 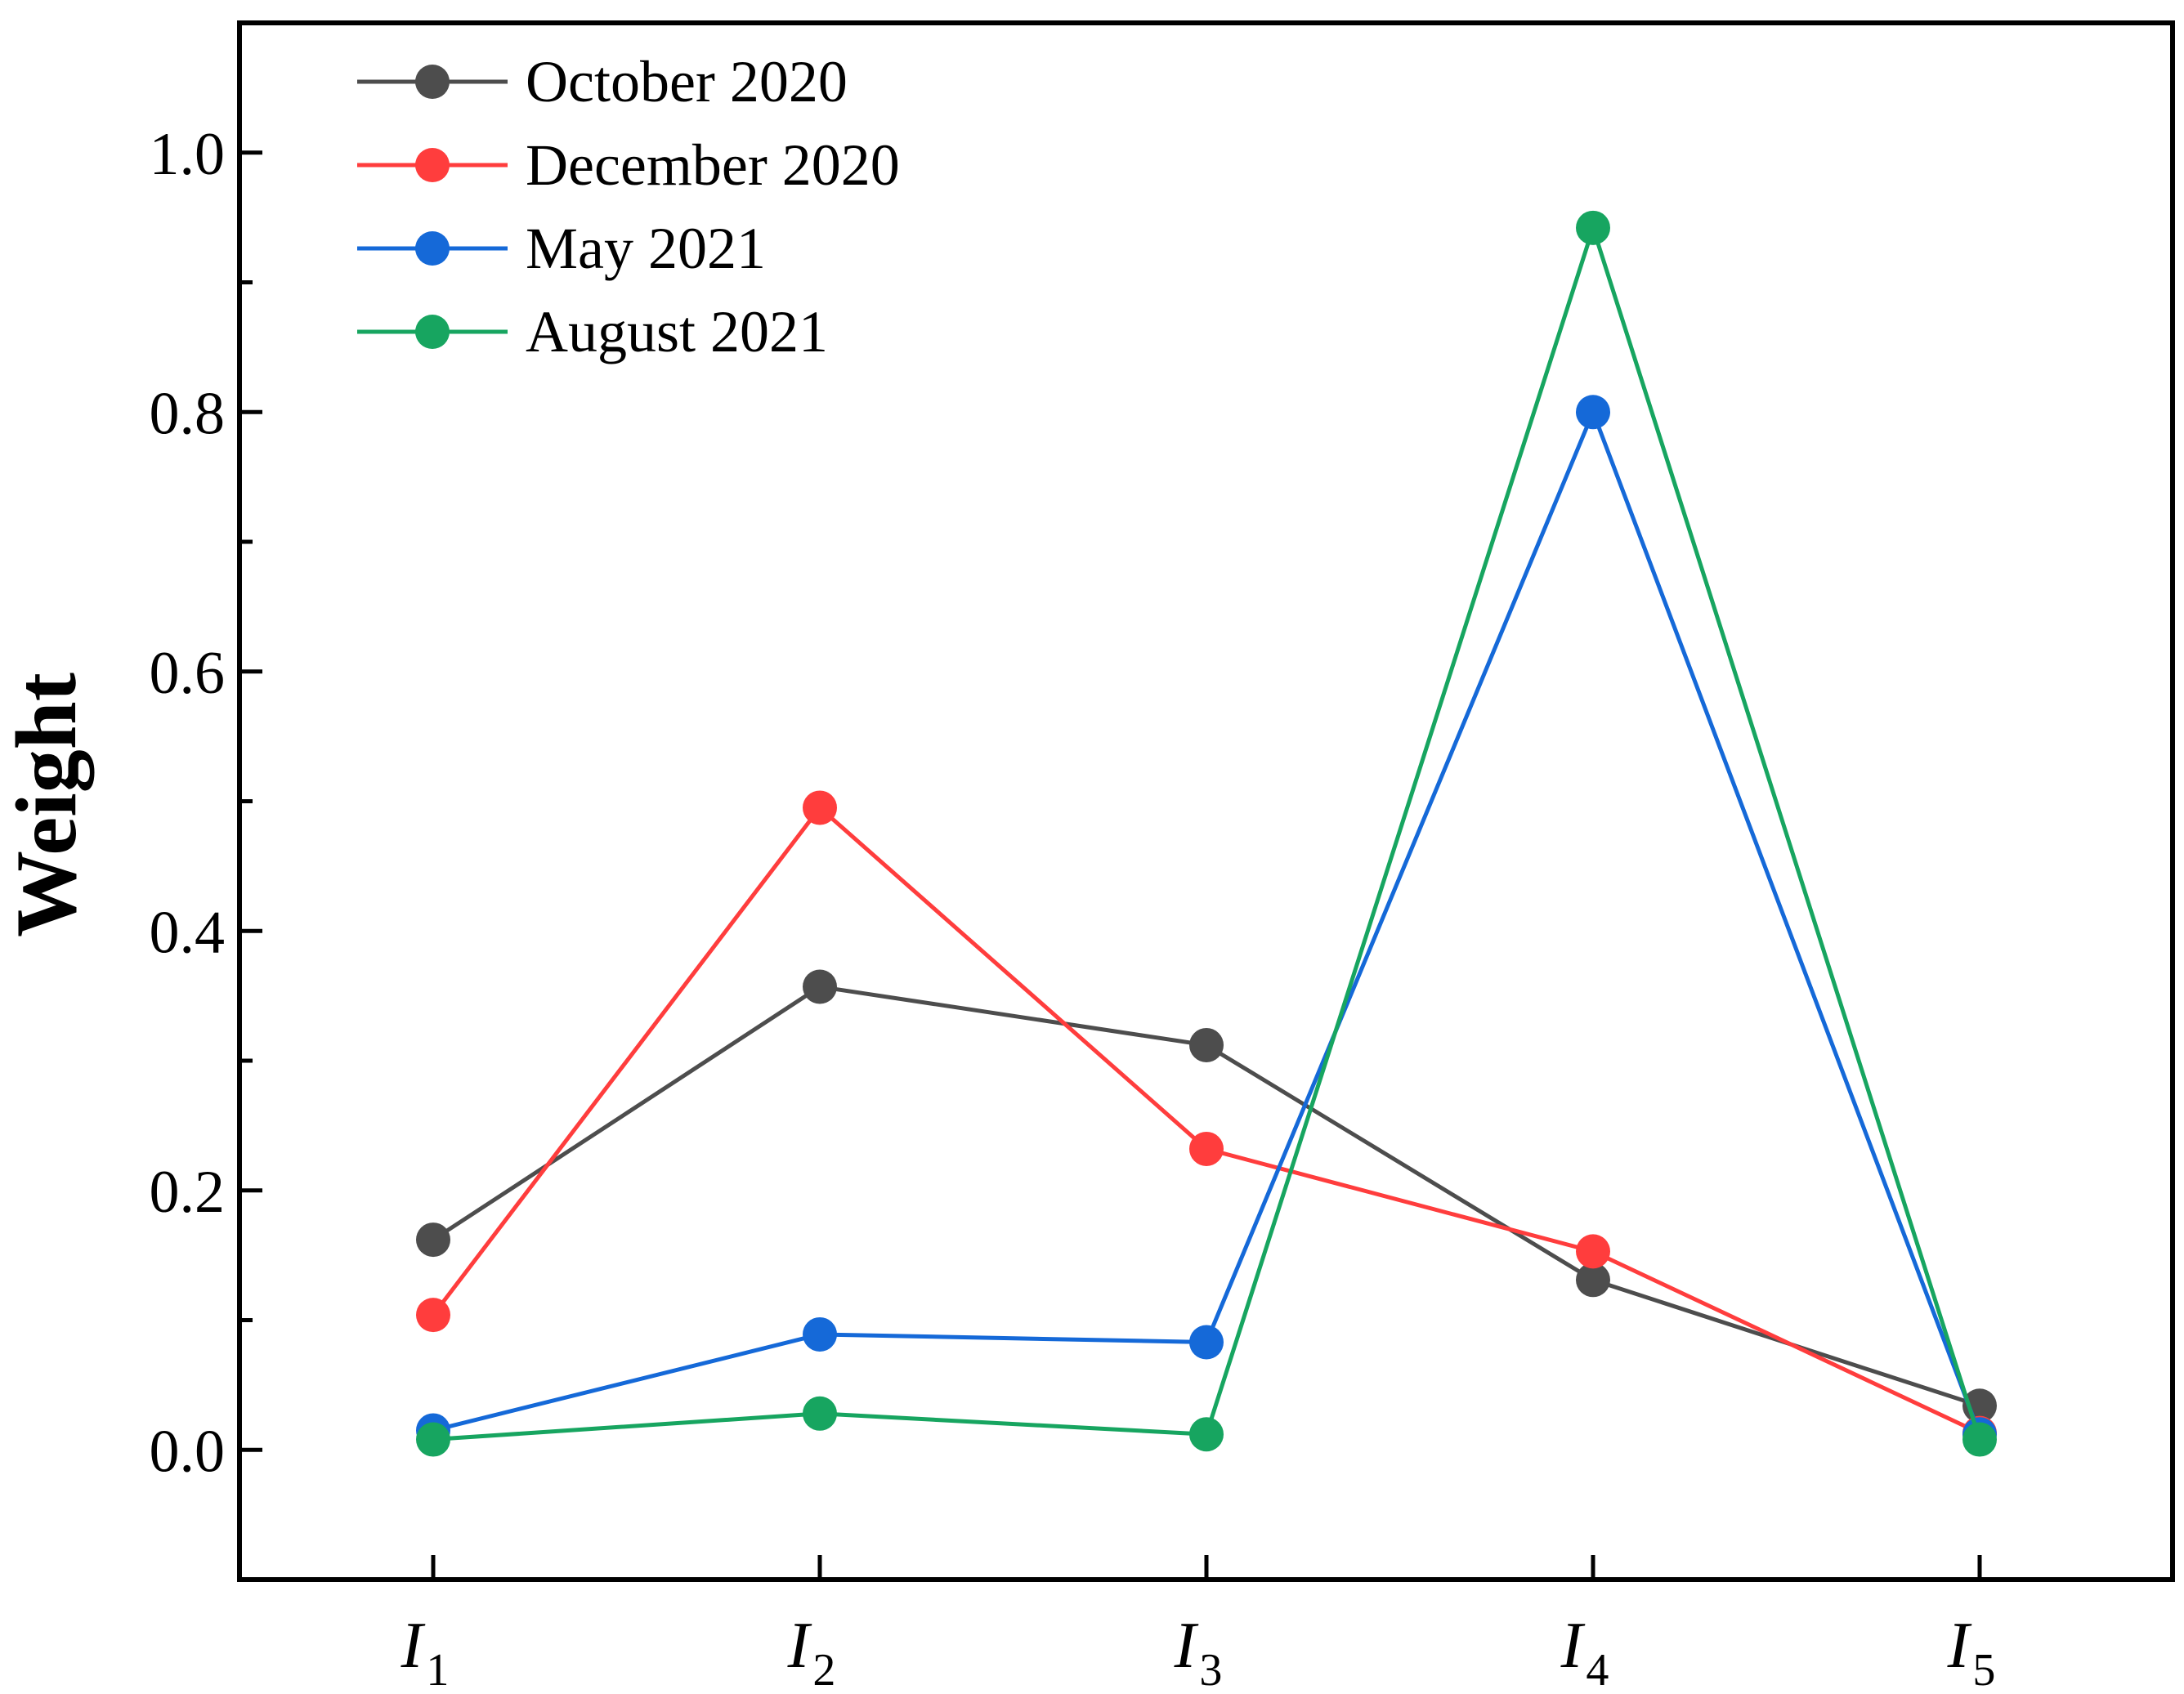 I want to click on y-tick-label: 0.0, so click(x=188, y=1451).